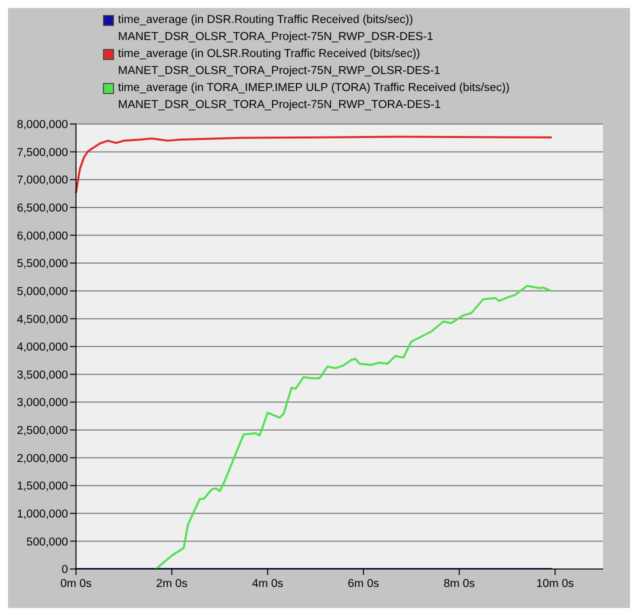  I want to click on y-tick-label: 4,500,000, so click(42, 320).